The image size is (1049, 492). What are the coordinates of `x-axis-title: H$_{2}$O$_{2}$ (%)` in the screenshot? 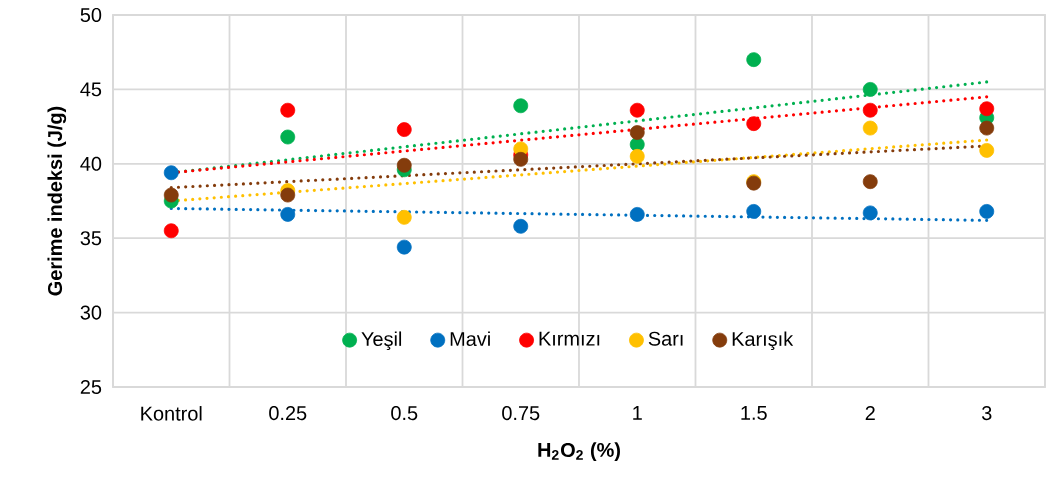 It's located at (579, 451).